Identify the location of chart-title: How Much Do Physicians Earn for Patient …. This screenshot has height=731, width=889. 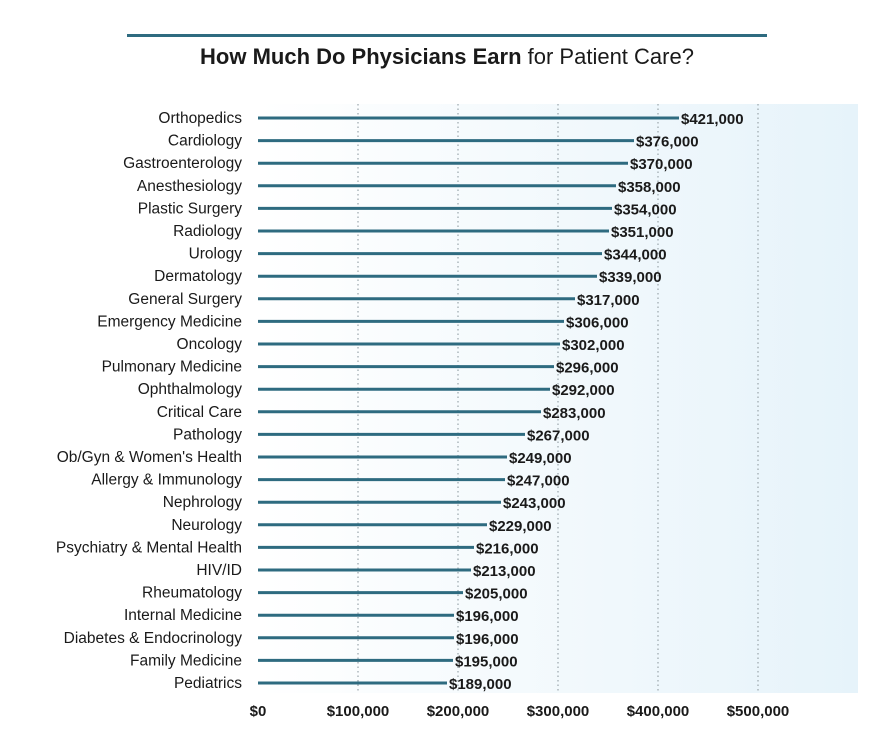
(447, 57).